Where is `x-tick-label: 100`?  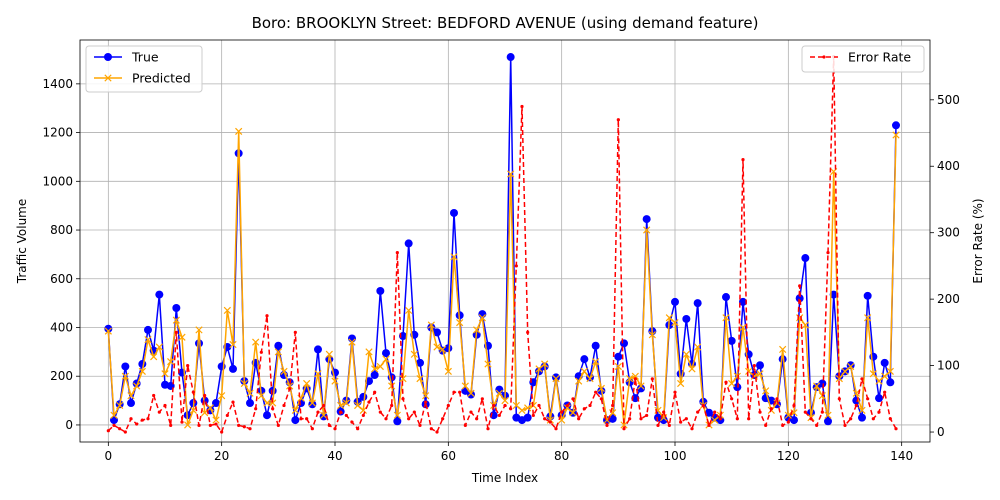
x-tick-label: 100 is located at coordinates (675, 456).